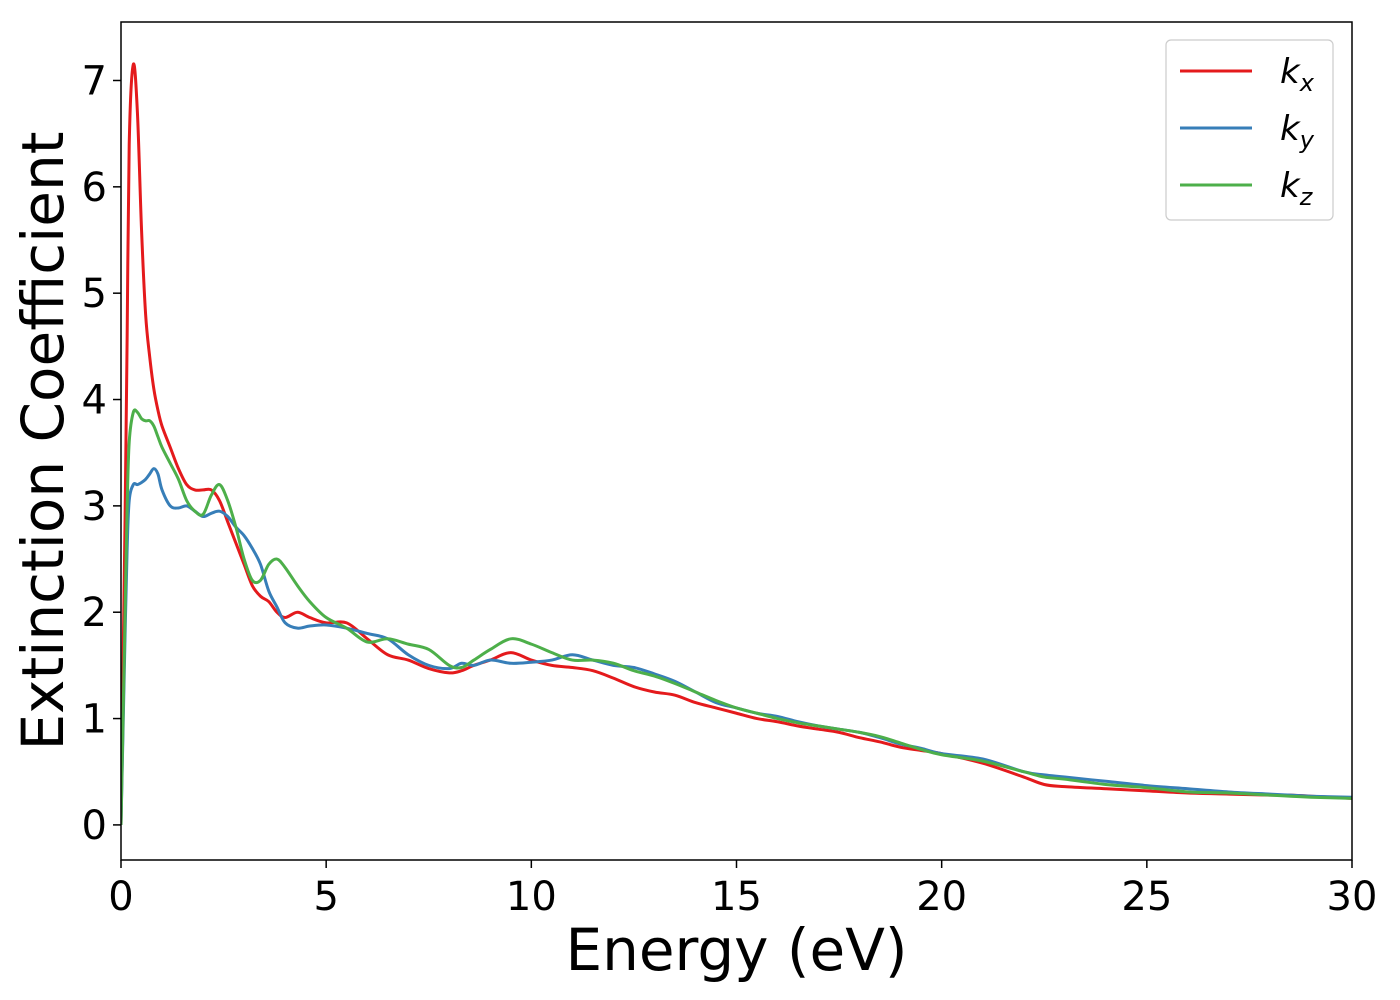 Image resolution: width=1400 pixels, height=1000 pixels. I want to click on x-tick-label: 5, so click(325, 897).